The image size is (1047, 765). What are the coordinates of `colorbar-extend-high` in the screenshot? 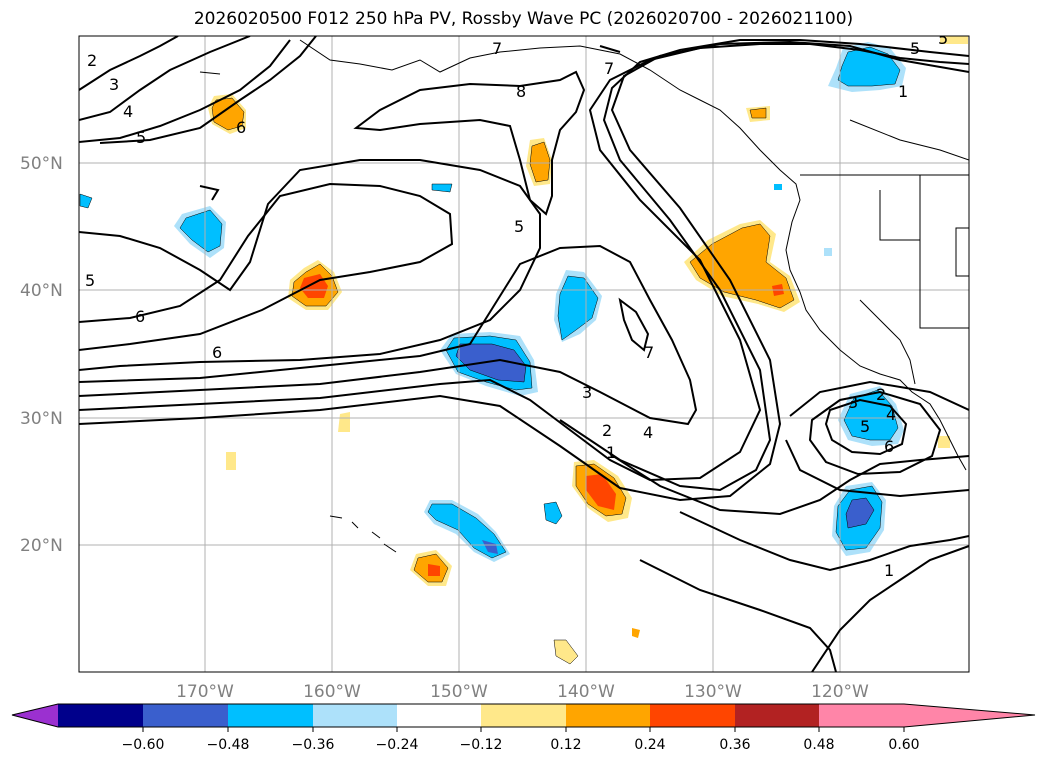 It's located at (969, 715).